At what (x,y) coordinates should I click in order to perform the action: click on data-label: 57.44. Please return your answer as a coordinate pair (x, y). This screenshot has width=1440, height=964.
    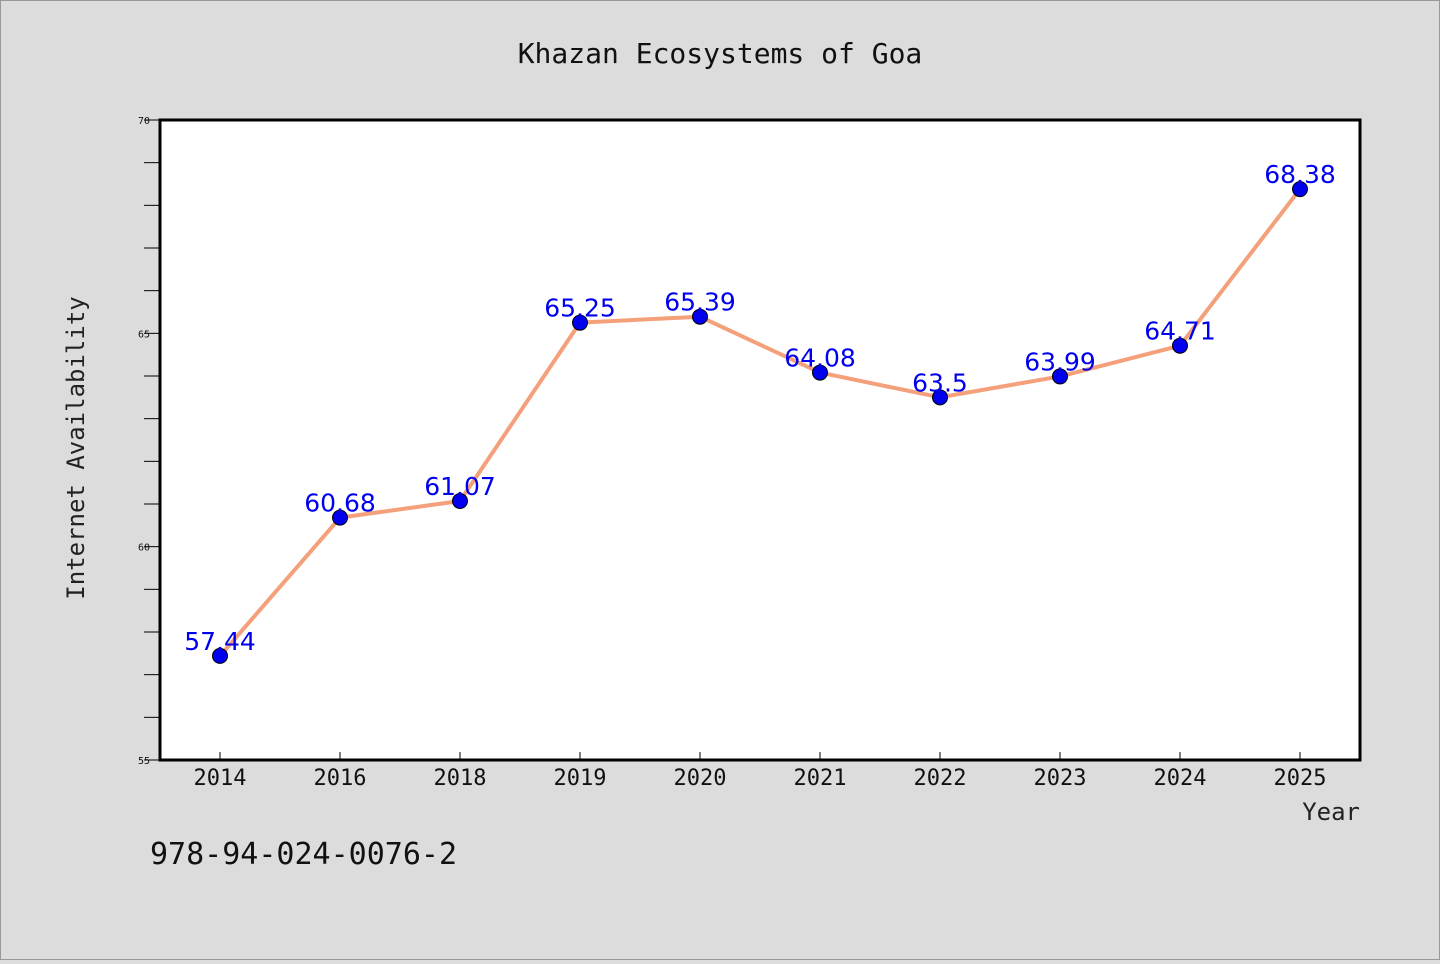
    Looking at the image, I should click on (220, 641).